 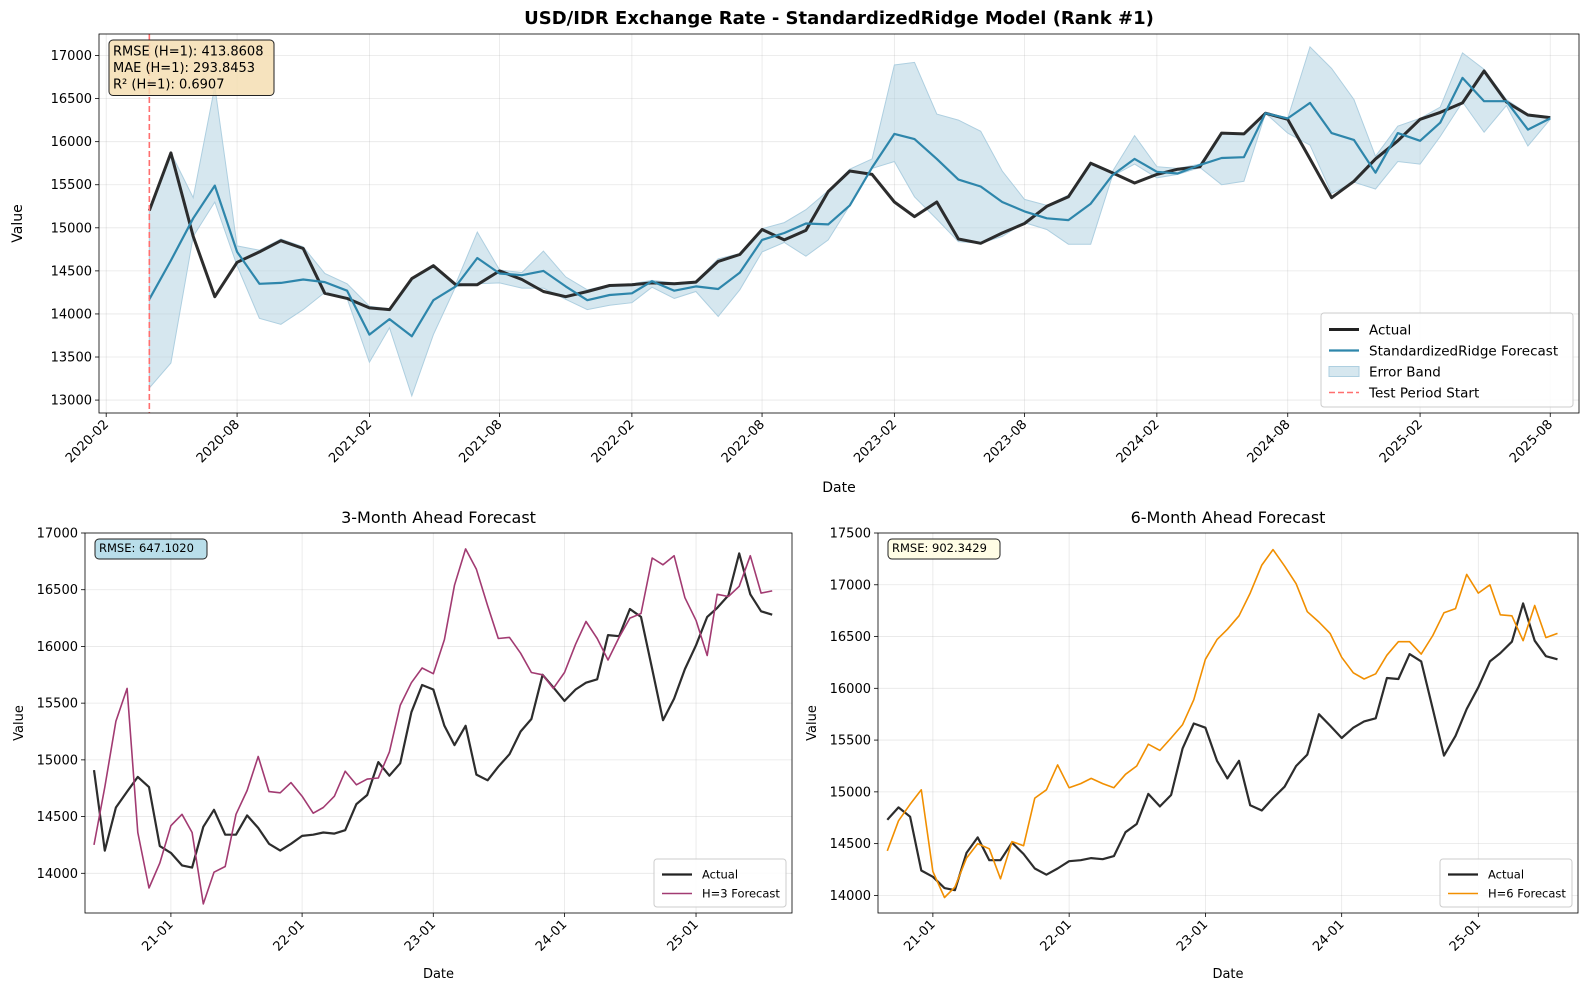 What do you see at coordinates (1423, 393) in the screenshot?
I see `legend-label: Test Period Start` at bounding box center [1423, 393].